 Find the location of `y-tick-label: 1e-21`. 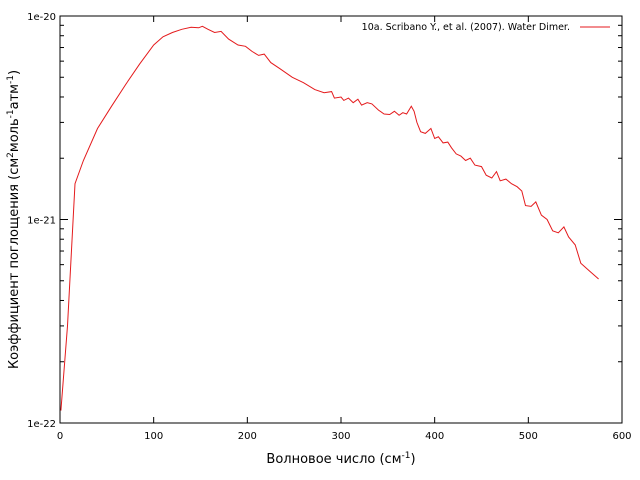

y-tick-label: 1e-21 is located at coordinates (41, 221).